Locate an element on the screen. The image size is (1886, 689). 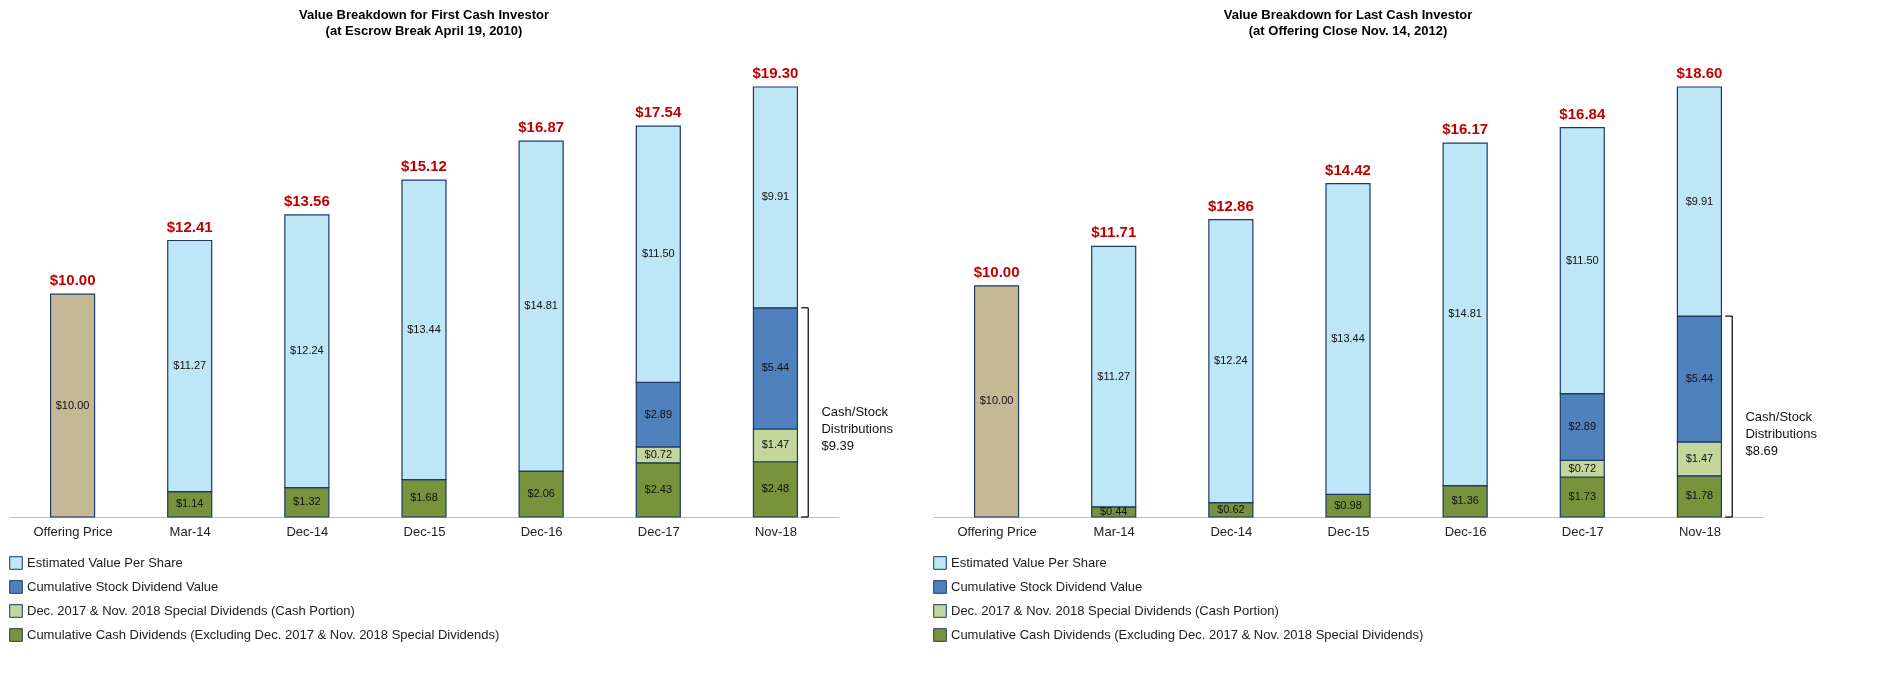
total-label: $12.41 is located at coordinates (189, 226).